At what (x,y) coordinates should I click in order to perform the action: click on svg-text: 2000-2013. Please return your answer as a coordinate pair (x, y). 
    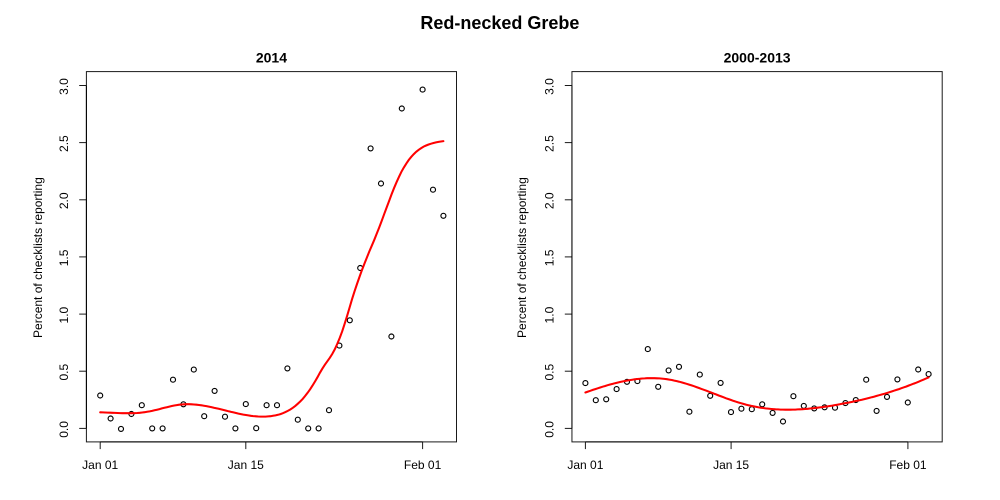
    Looking at the image, I should click on (757, 58).